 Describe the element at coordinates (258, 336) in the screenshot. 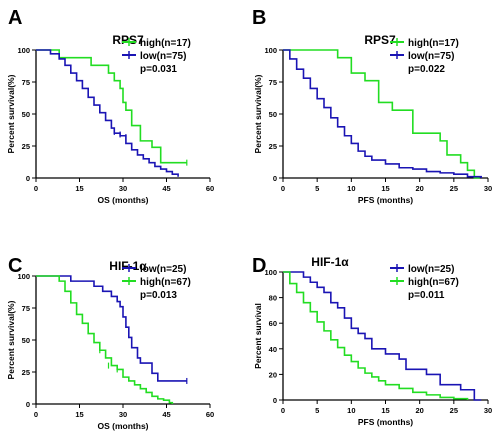

I see `y-axis-label: Percent survival` at that location.